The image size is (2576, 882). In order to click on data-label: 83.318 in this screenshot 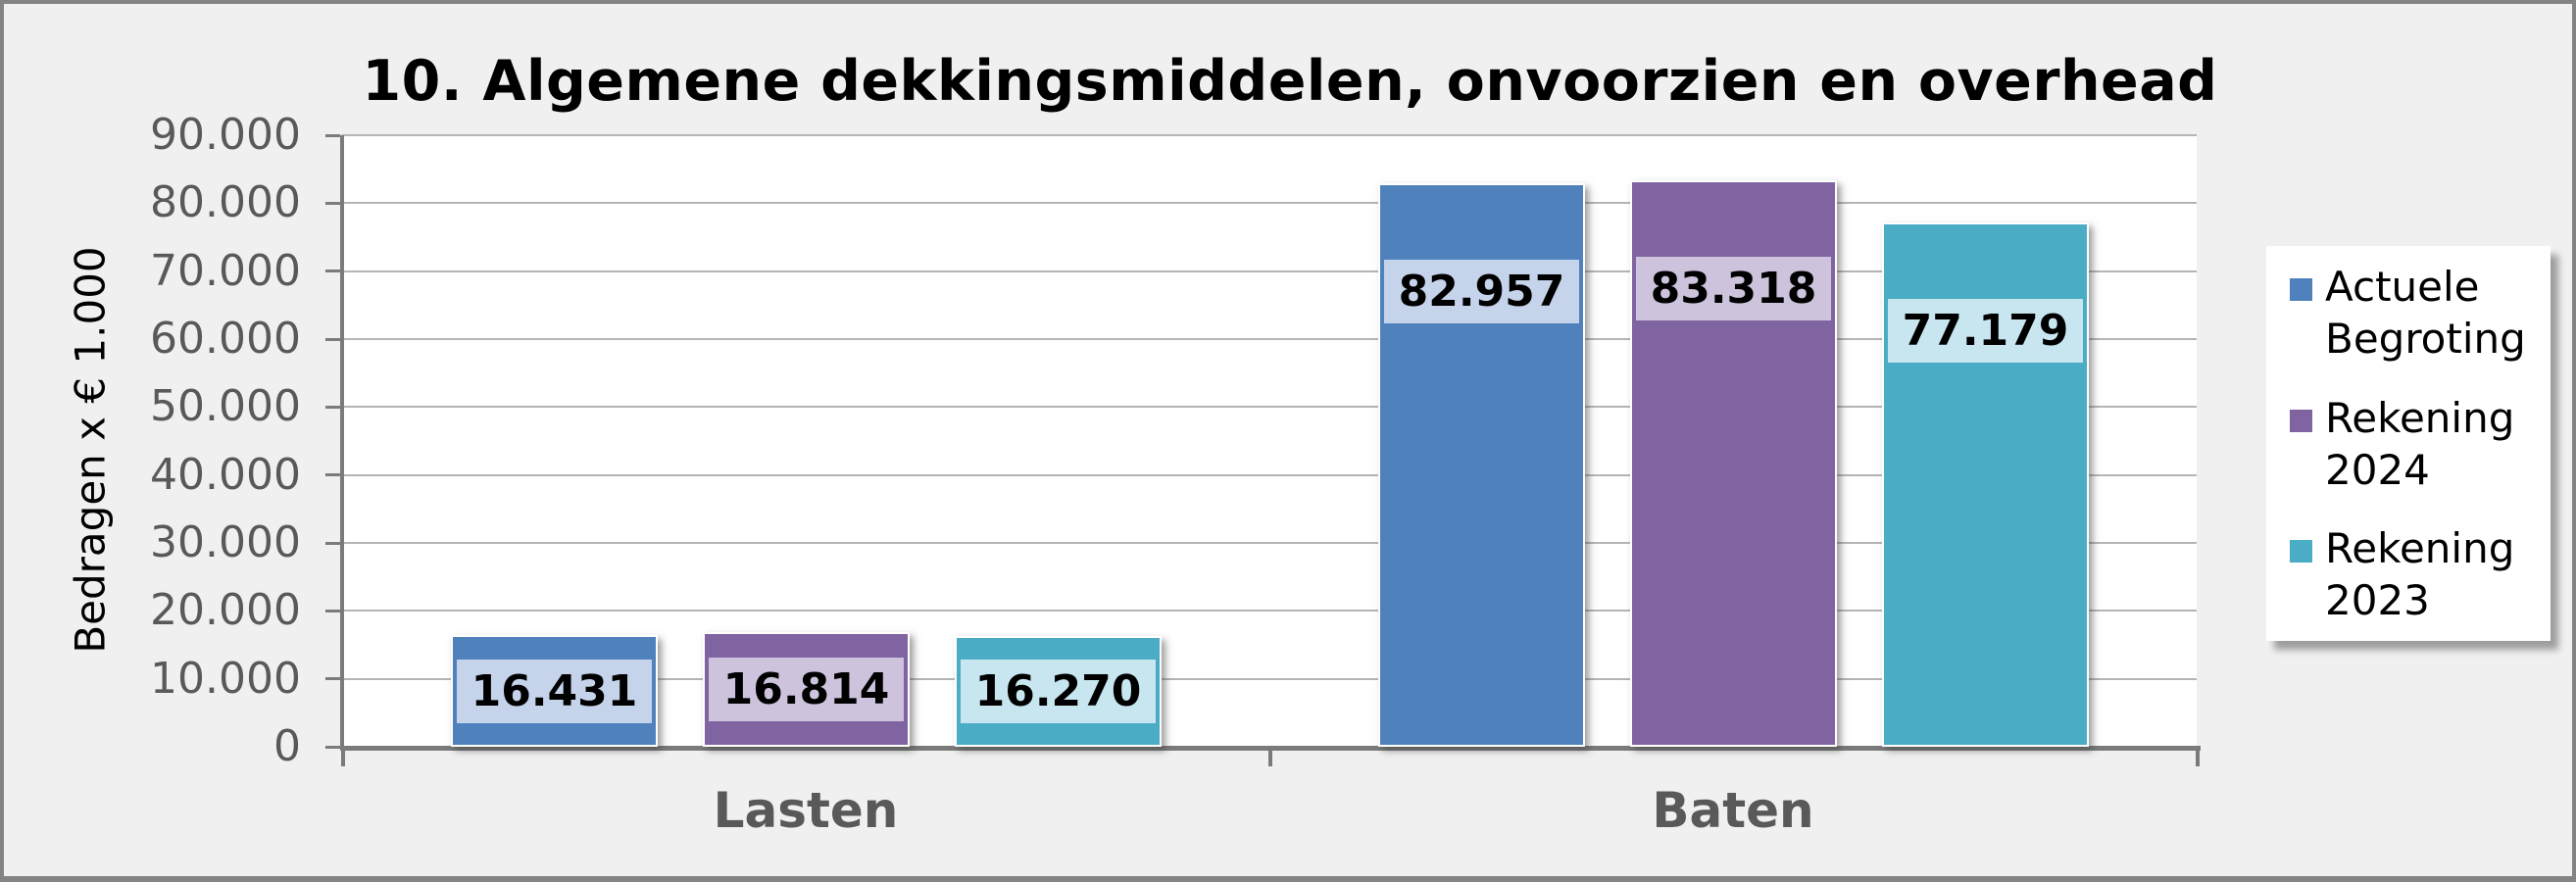, I will do `click(1733, 288)`.